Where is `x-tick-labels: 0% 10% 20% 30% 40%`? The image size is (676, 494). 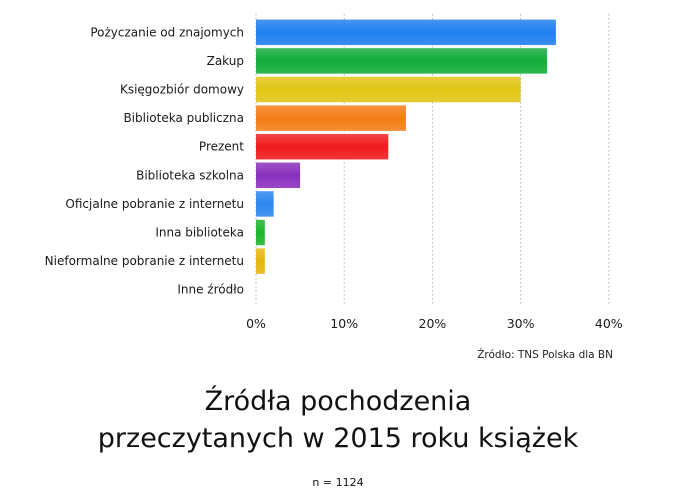
x-tick-labels: 0% 10% 20% 30% 40% is located at coordinates (434, 323).